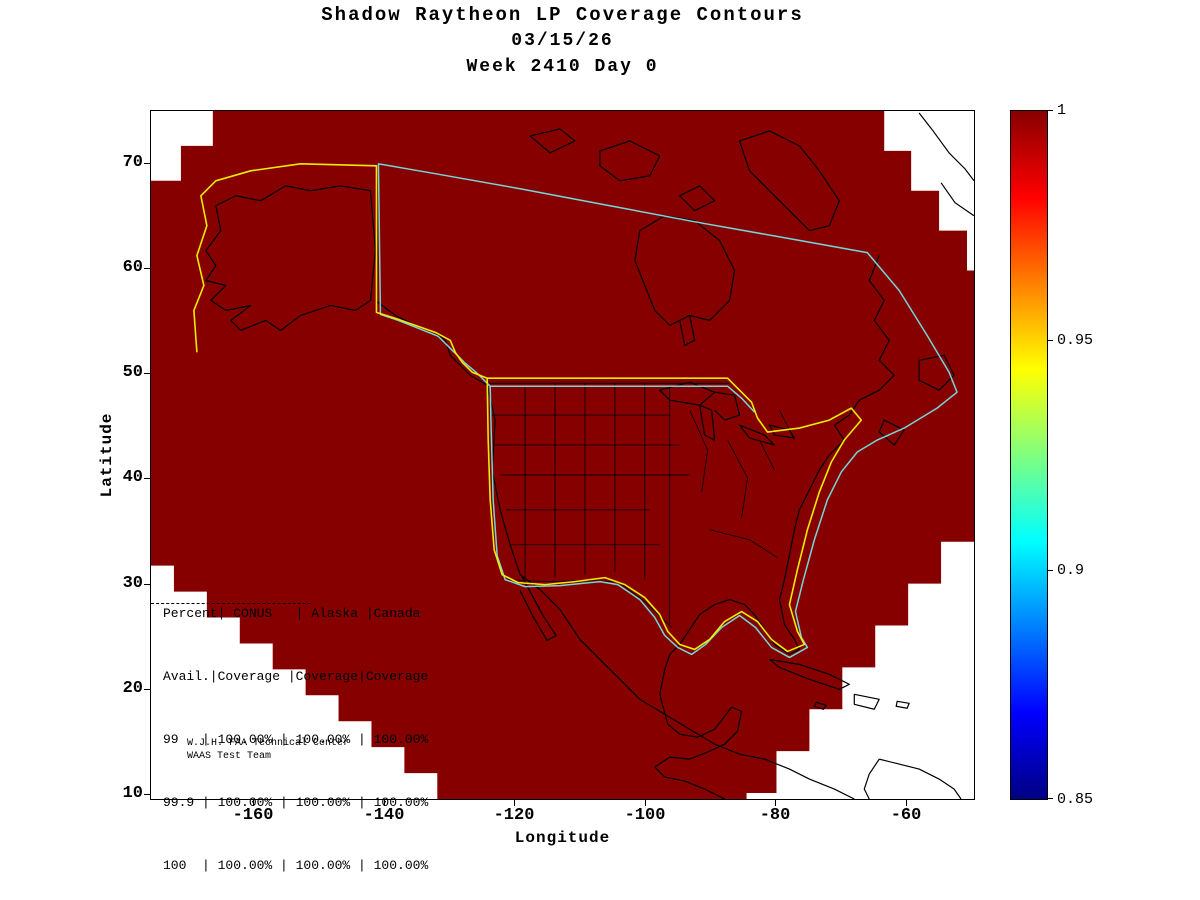 This screenshot has height=900, width=1200. Describe the element at coordinates (296, 676) in the screenshot. I see `availability-table-header-2: Avail.|Coverage |Coverage|Coverage` at that location.